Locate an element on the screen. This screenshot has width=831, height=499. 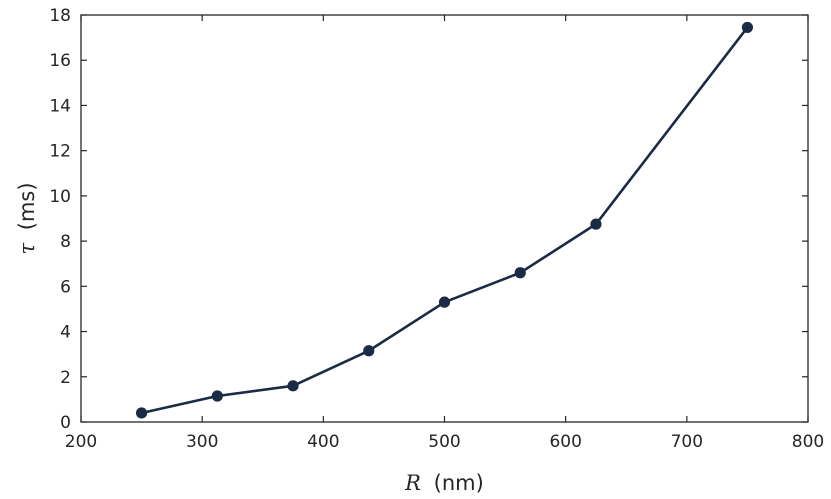
x-tick-label: 300 is located at coordinates (202, 442).